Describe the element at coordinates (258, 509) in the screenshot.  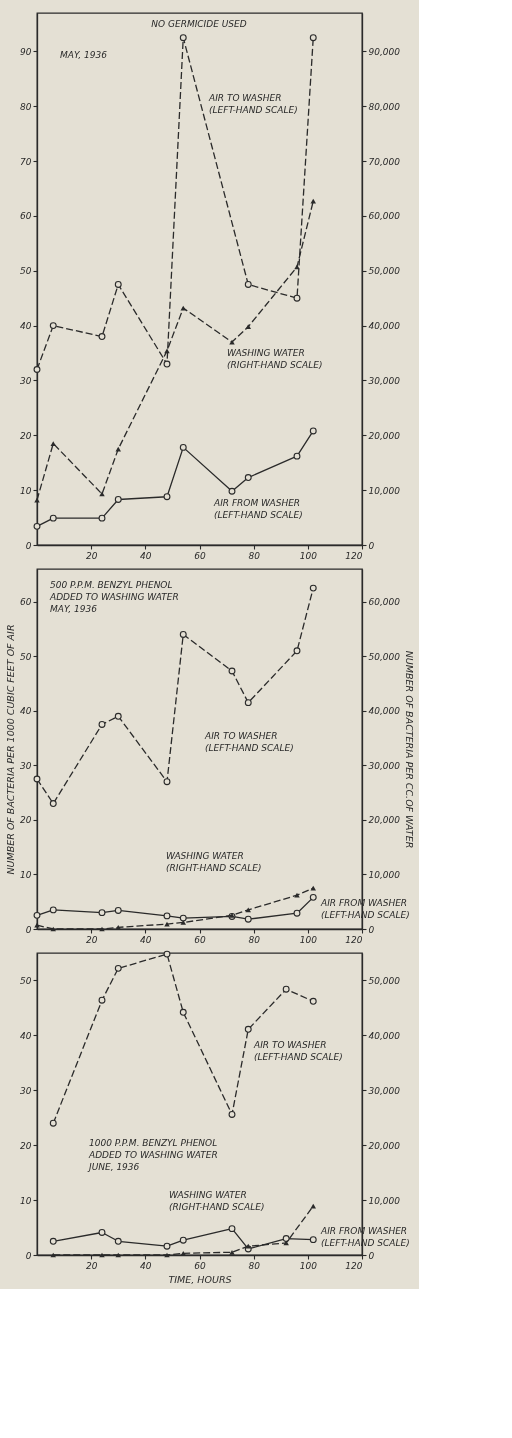
I see `annotation: AIR FROM WASHER (LEFT-HAND SCALE)` at that location.